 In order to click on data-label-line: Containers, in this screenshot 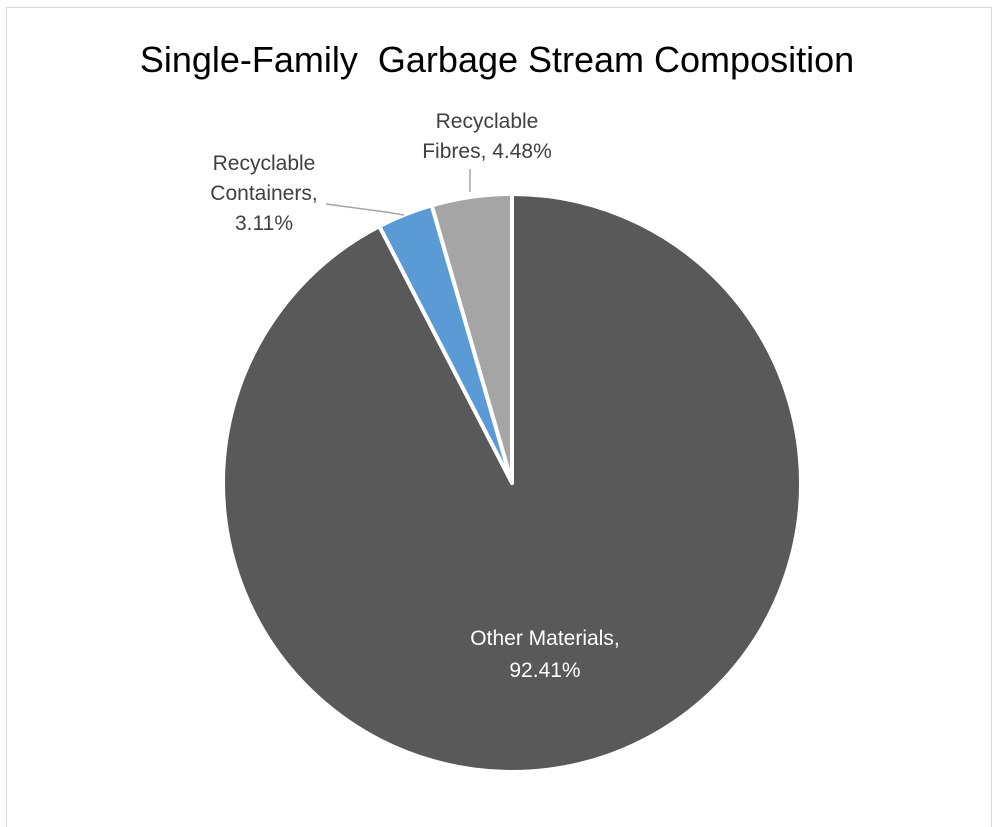, I will do `click(263, 193)`.